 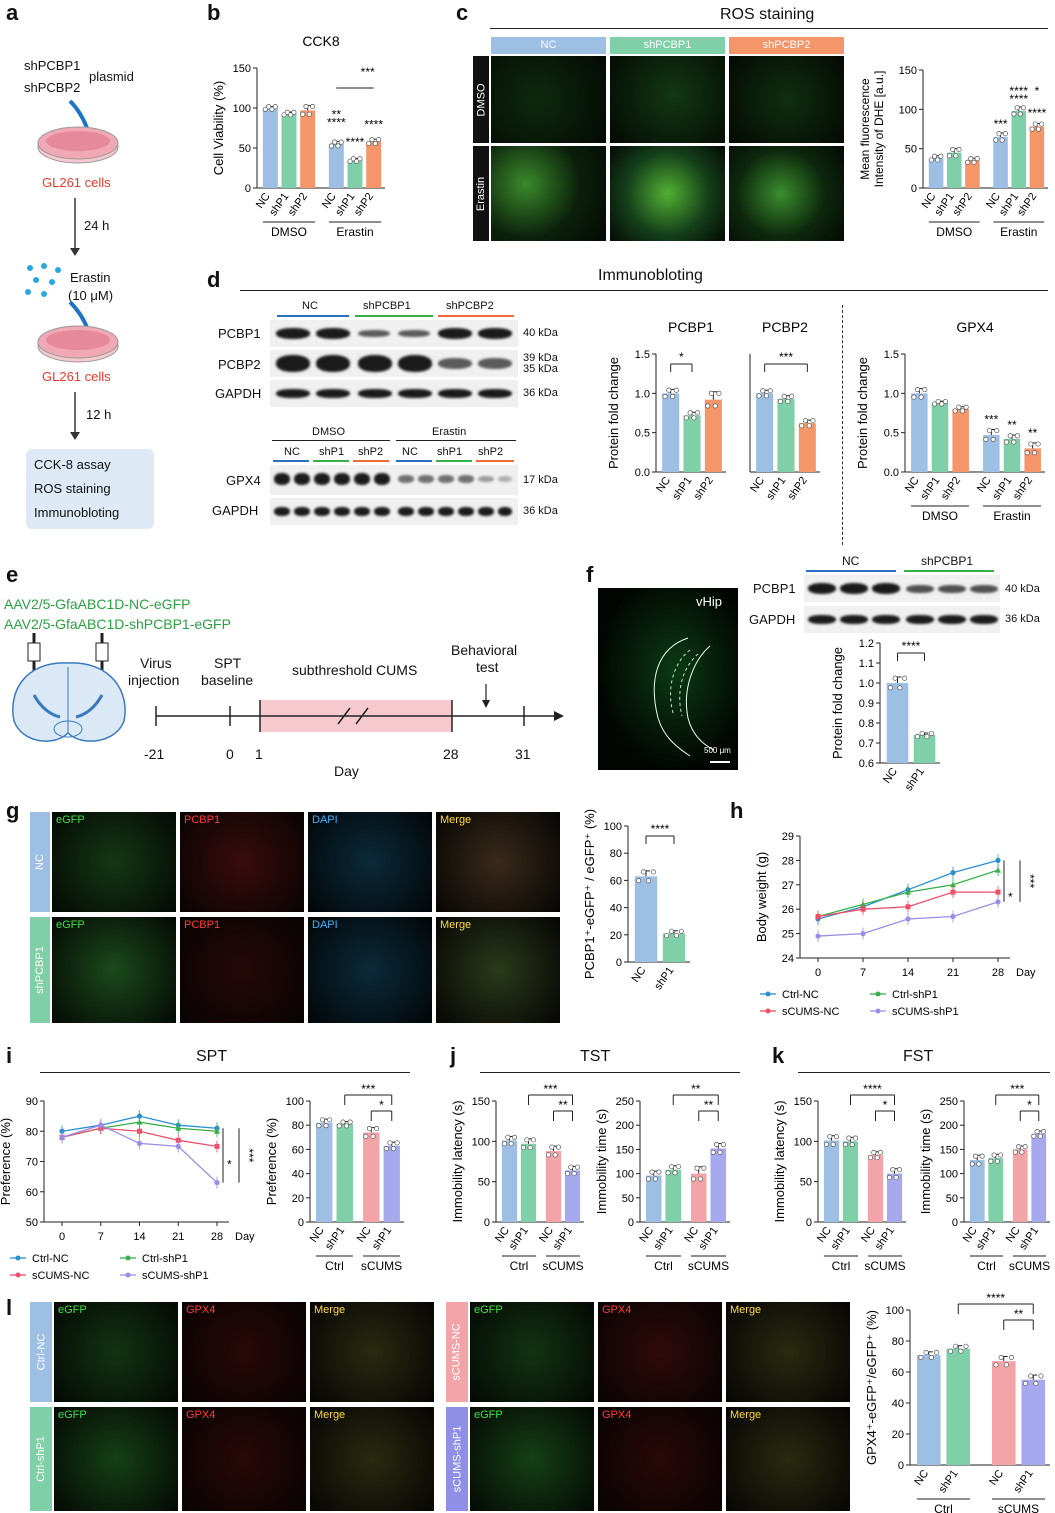 What do you see at coordinates (851, 561) in the screenshot?
I see `blot-f-group-nc: NC` at bounding box center [851, 561].